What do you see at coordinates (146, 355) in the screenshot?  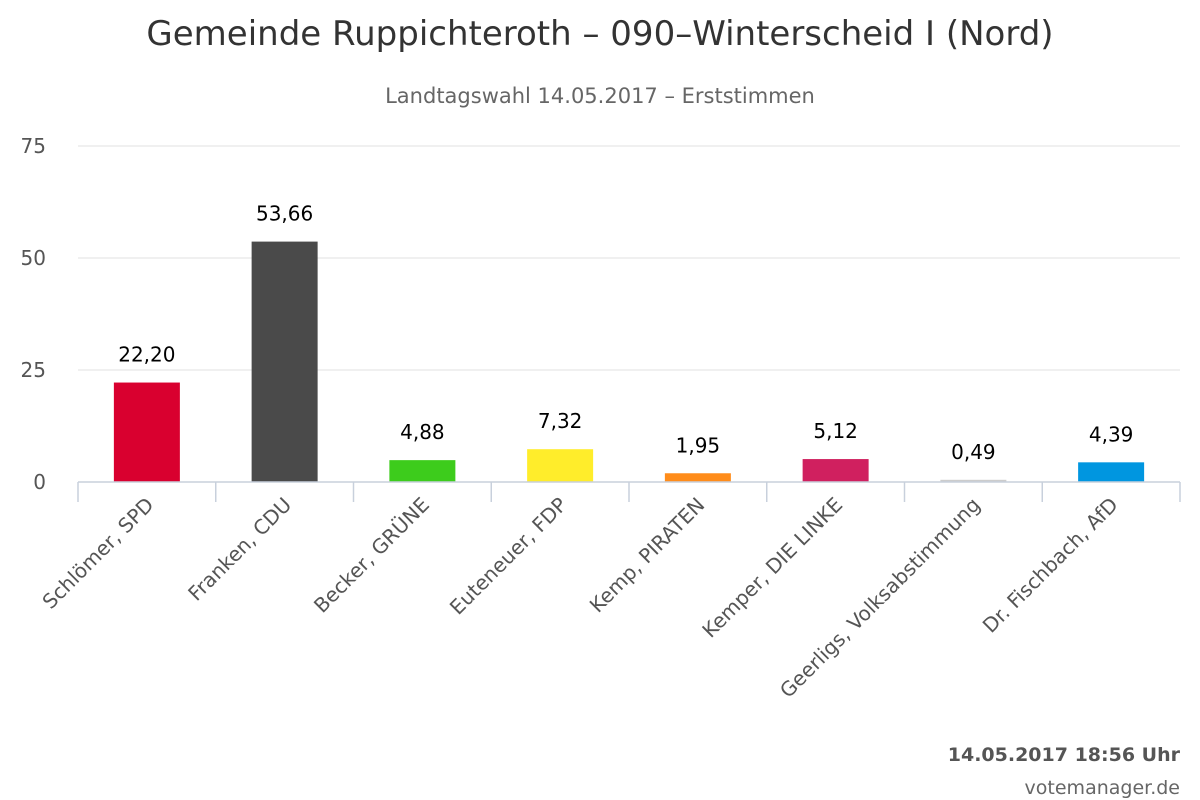 I see `data-label: 22,20` at bounding box center [146, 355].